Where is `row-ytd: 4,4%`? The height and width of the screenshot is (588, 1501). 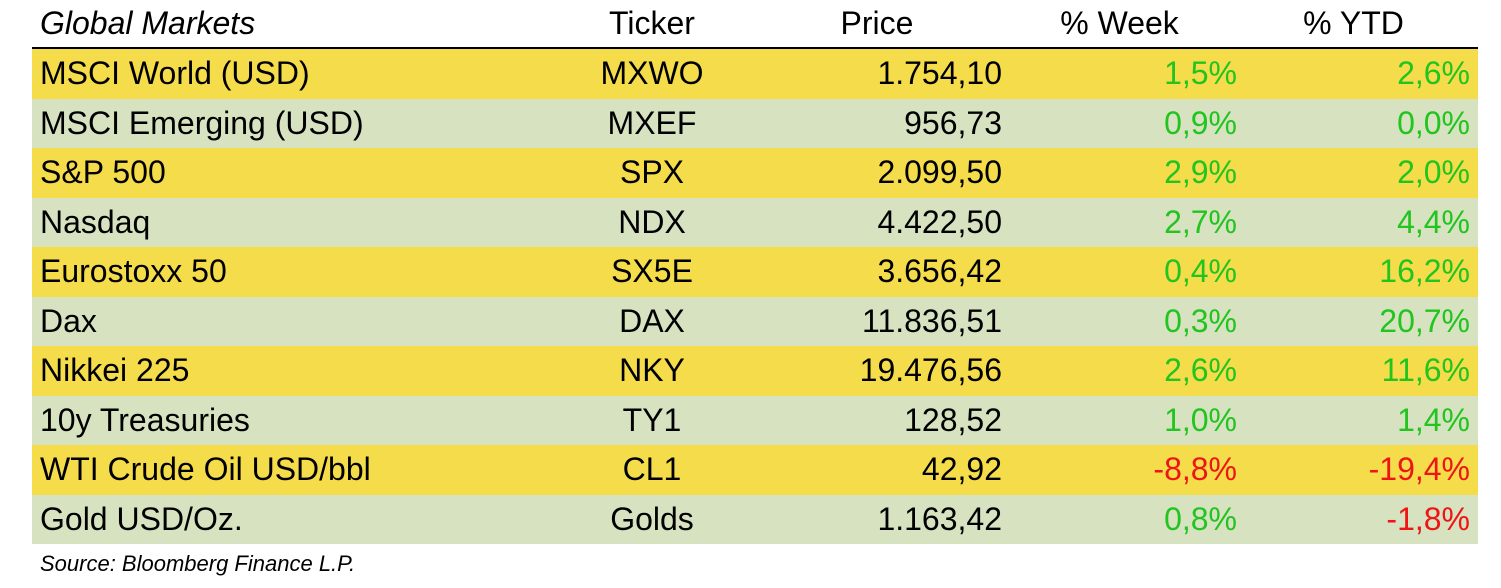 row-ytd: 4,4% is located at coordinates (1433, 221).